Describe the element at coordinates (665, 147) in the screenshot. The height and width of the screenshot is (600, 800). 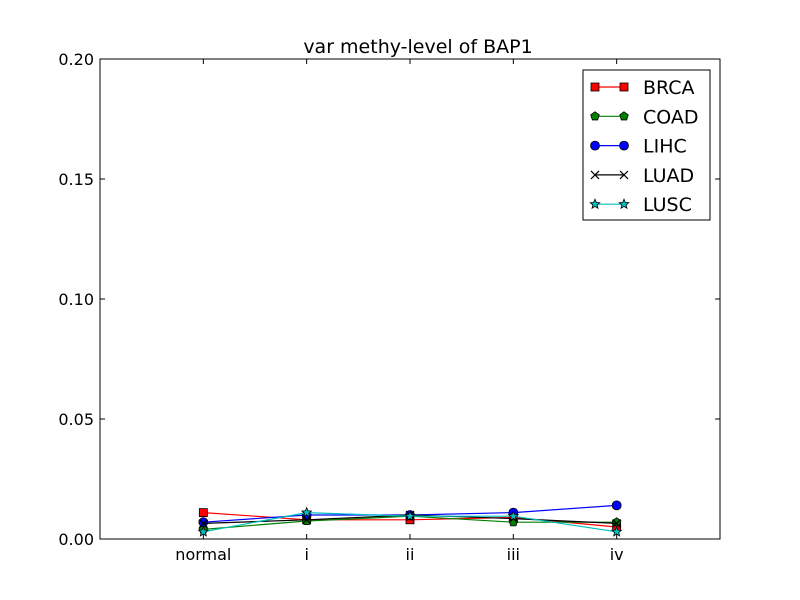
I see `legend-label-lihc: LIHC` at that location.